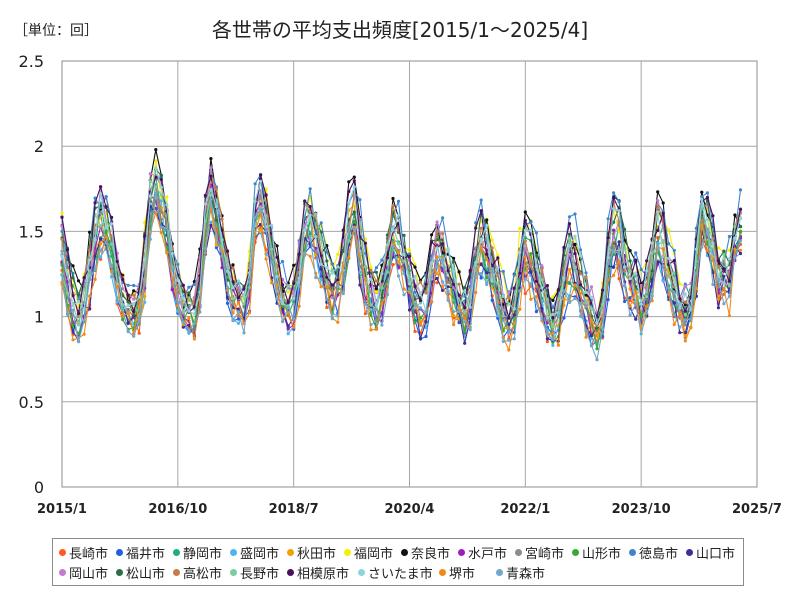 The width and height of the screenshot is (800, 600). I want to click on legend-label: 山口市, so click(716, 554).